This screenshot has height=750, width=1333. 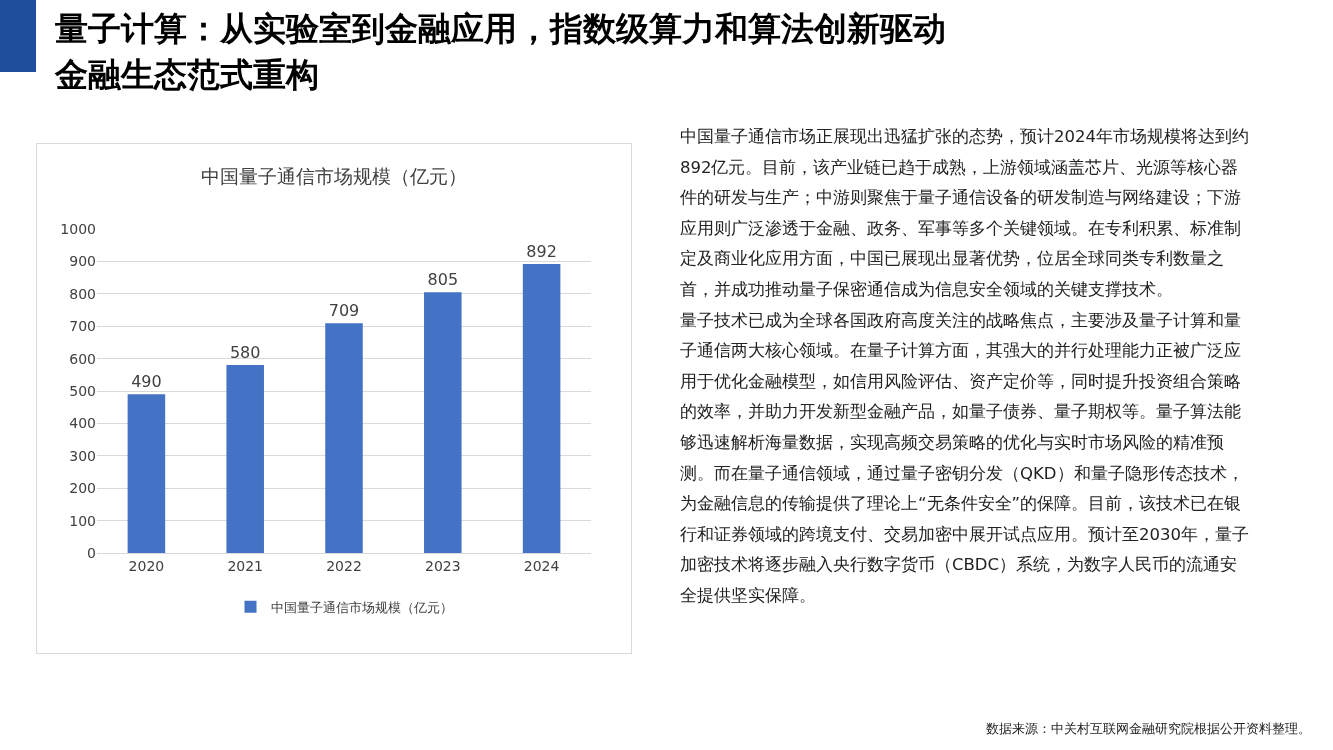 I want to click on chart-title: 中国量子通信市场规模（亿元）, so click(x=334, y=175).